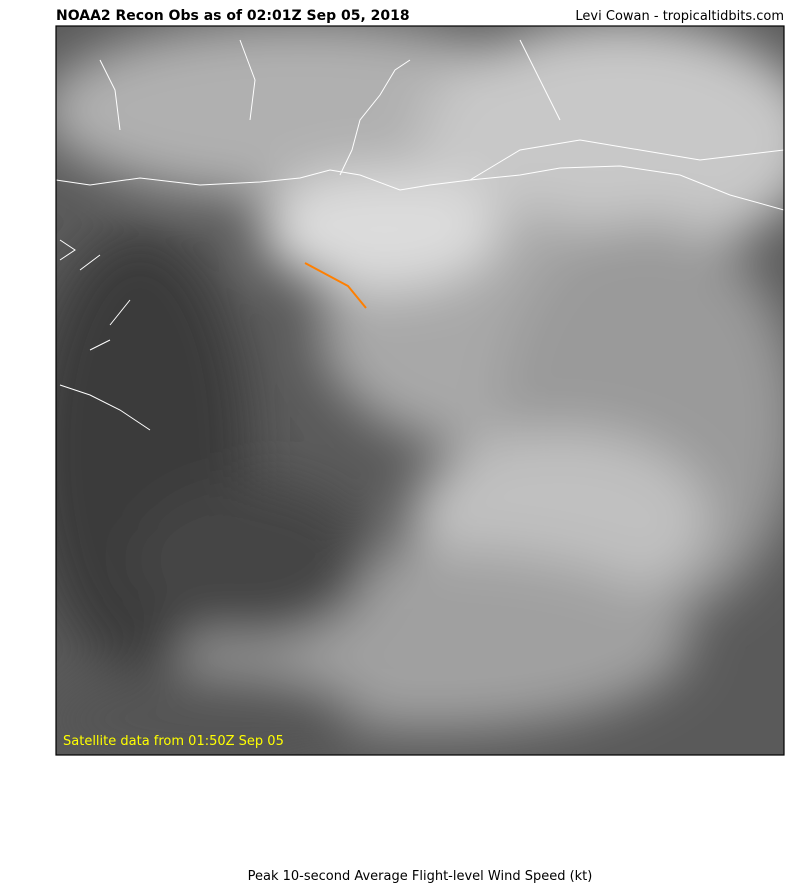 The height and width of the screenshot is (888, 800). Describe the element at coordinates (335, 285) in the screenshot. I see `recon-track` at that location.